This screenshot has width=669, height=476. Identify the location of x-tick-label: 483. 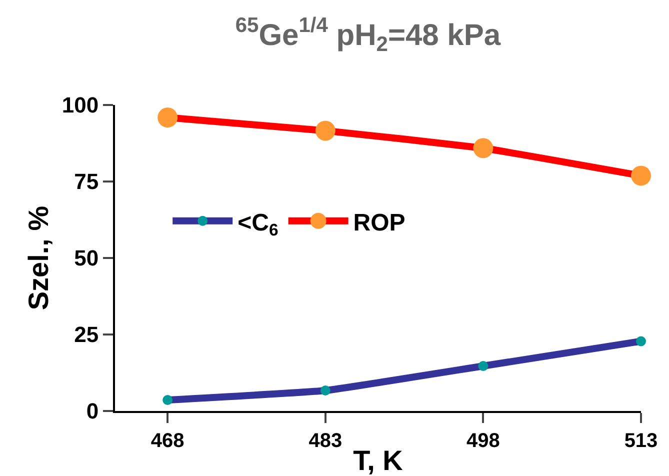
(325, 441).